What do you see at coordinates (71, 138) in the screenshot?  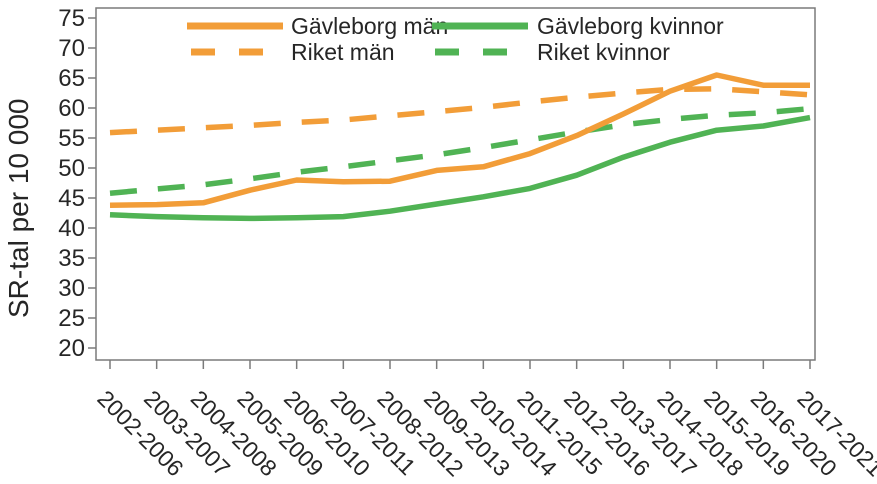 I see `y-tick-label: 55` at bounding box center [71, 138].